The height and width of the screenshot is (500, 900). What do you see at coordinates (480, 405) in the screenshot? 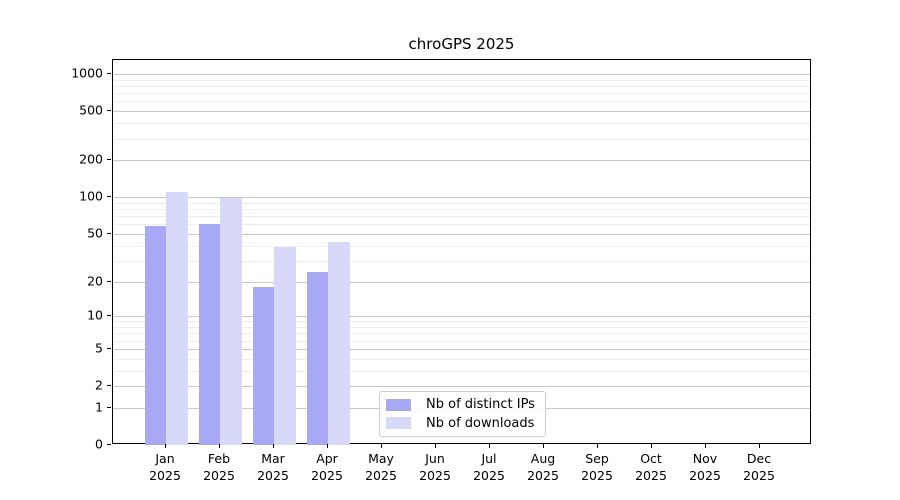
I see `legend-label-distinct-ips: Nb of distinct IPs` at bounding box center [480, 405].